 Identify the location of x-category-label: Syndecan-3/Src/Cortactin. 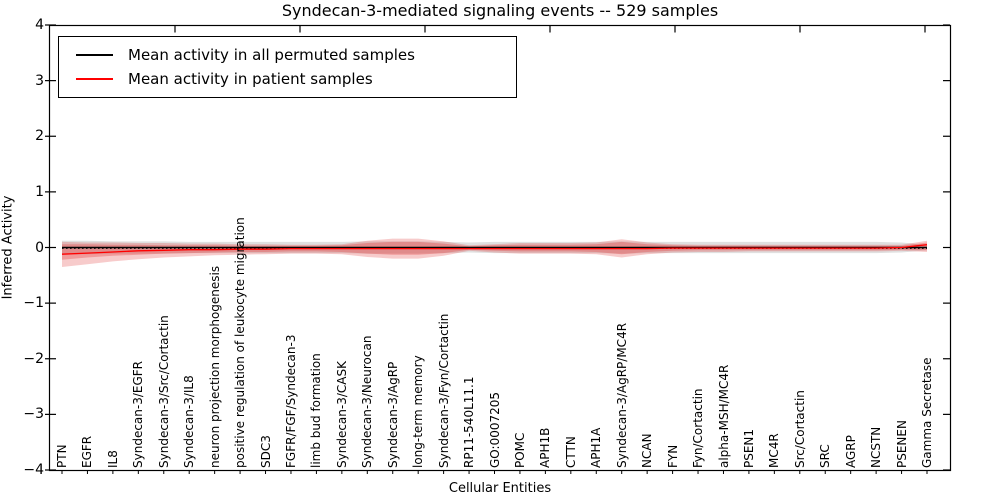
(163, 391).